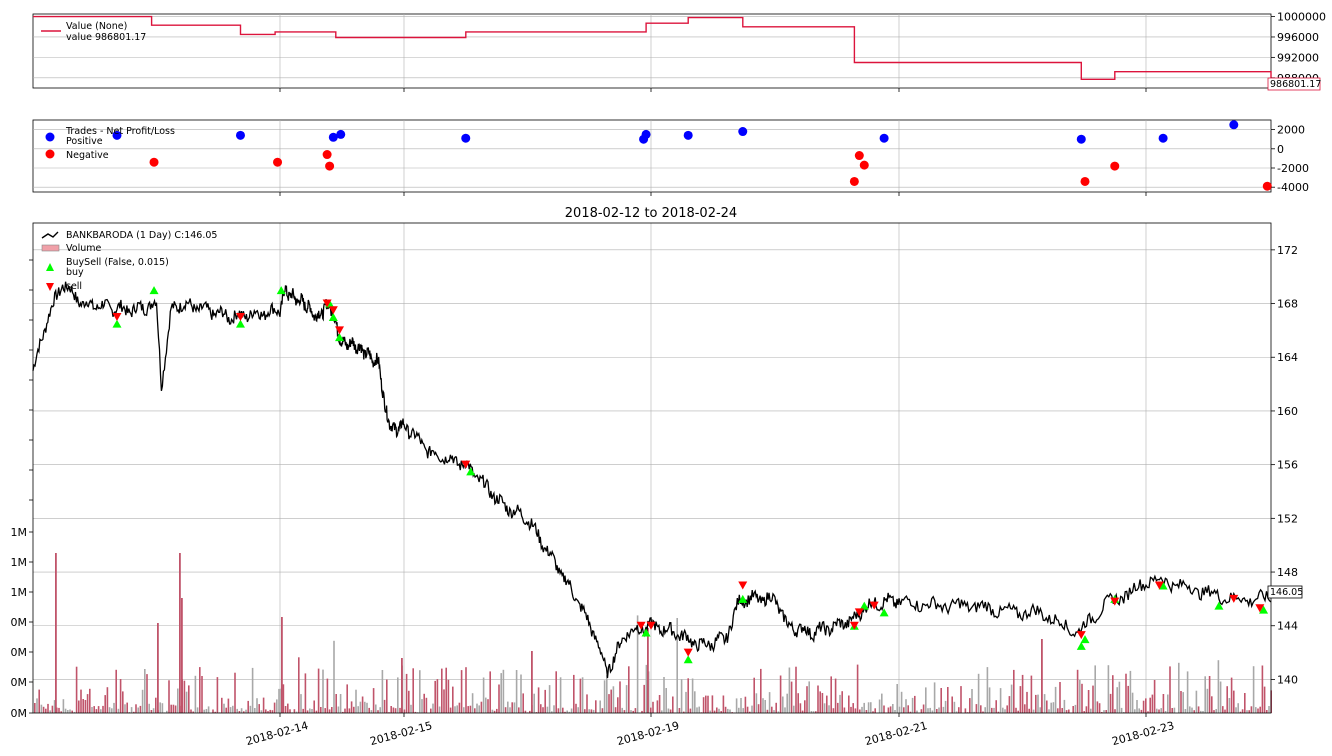 This screenshot has width=1332, height=756. I want to click on price-last-tag: 146.05, so click(1285, 592).